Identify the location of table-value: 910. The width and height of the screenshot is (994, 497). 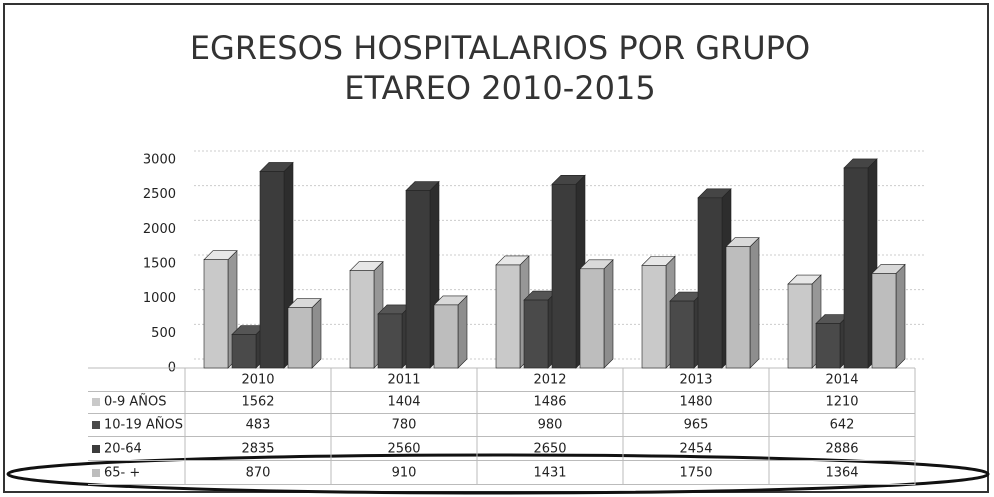
(404, 473).